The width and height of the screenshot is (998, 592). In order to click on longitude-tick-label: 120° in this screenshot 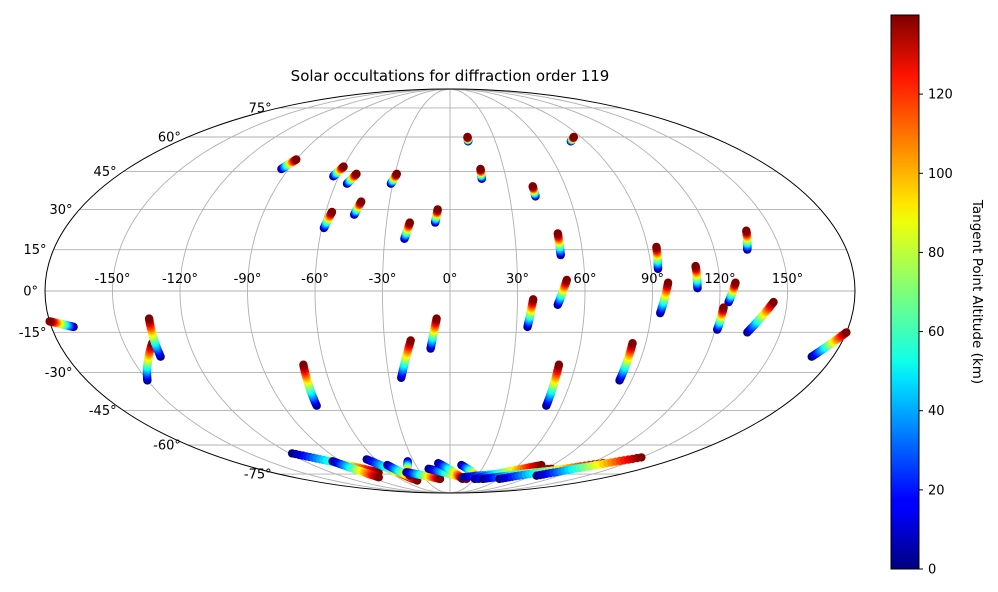, I will do `click(719, 279)`.